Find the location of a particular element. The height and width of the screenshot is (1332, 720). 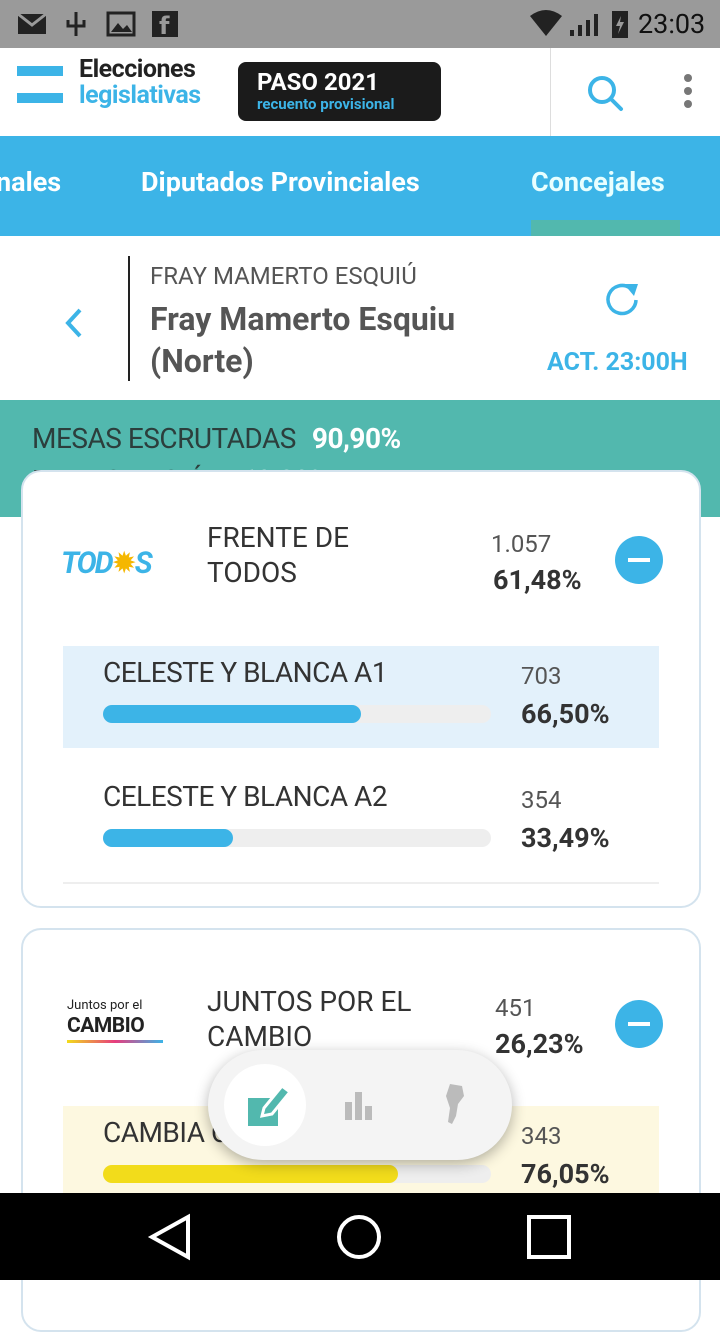

status-indicators is located at coordinates (579, 24).